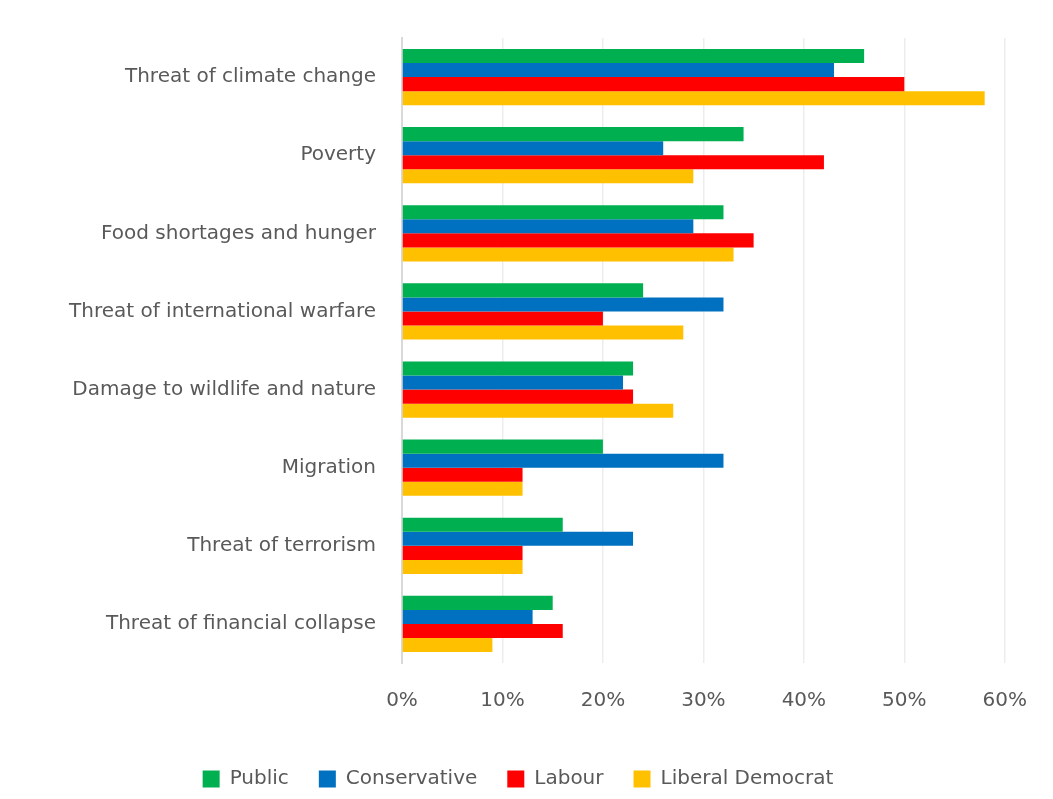  What do you see at coordinates (338, 153) in the screenshot?
I see `y-tick-label: Poverty` at bounding box center [338, 153].